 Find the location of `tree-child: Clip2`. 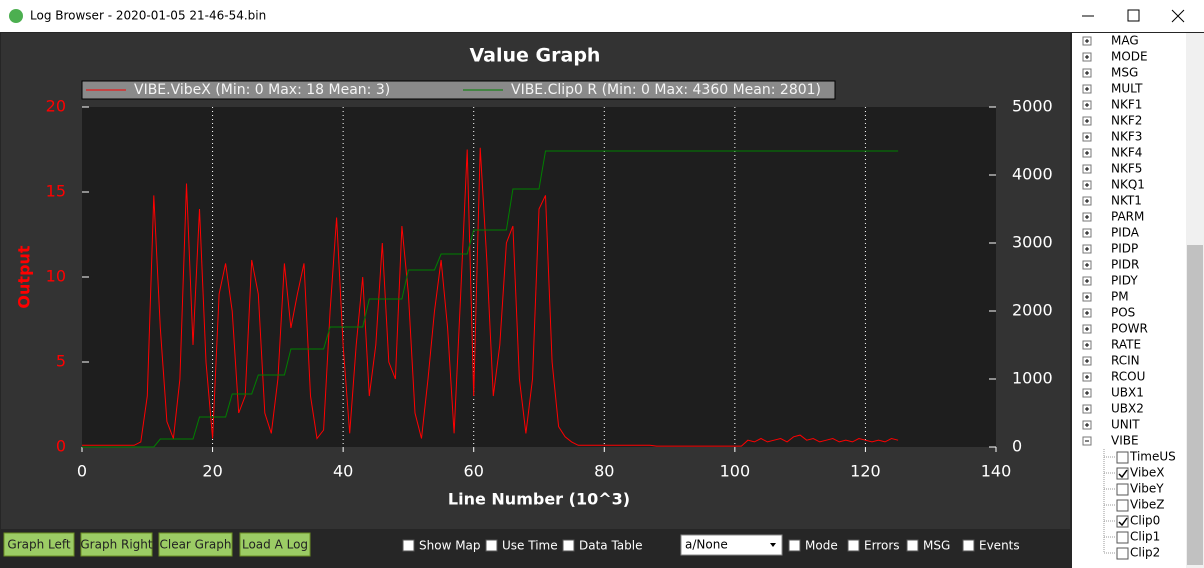

tree-child: Clip2 is located at coordinates (1145, 553).